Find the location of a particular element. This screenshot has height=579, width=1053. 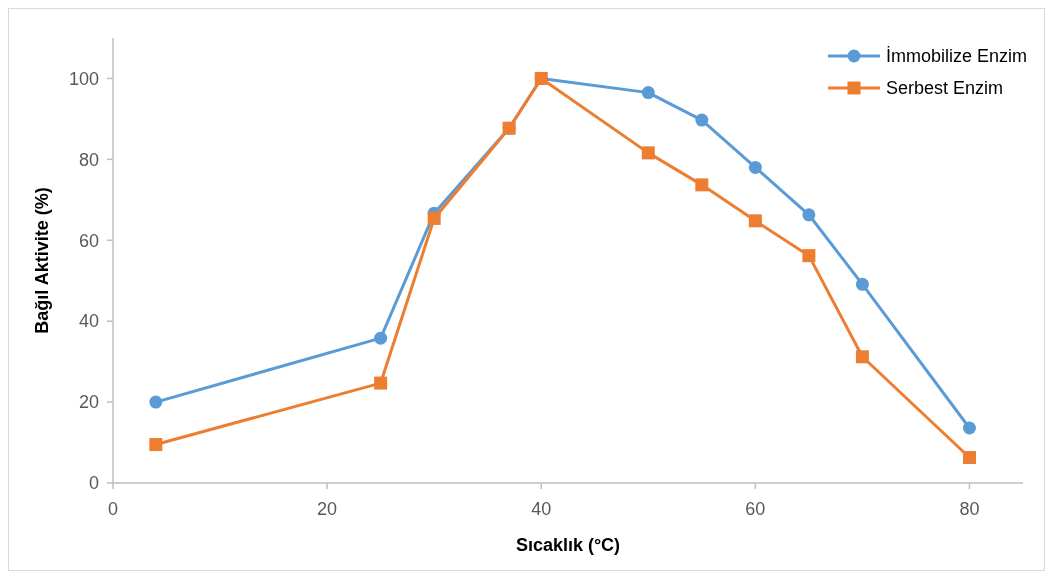

x-tick-label: 40 is located at coordinates (541, 509).